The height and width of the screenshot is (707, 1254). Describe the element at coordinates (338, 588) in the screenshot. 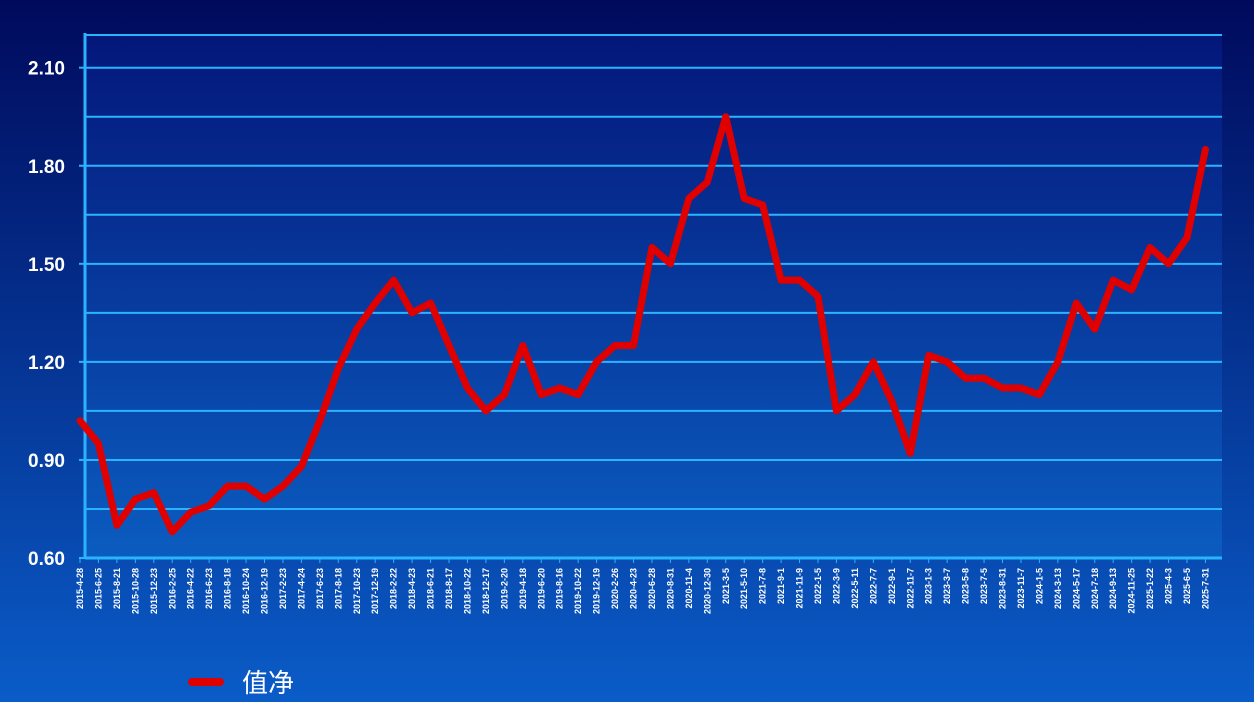

I see `x-tick-label: 2017-8-18` at that location.